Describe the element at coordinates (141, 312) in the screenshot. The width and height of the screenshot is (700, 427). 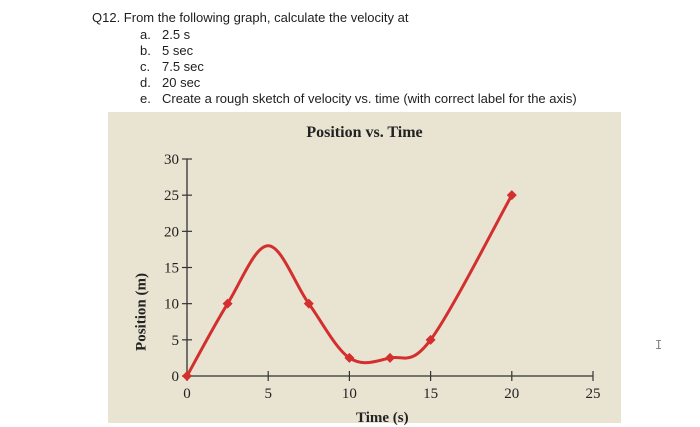
I see `y-axis-label: Position (m)` at that location.